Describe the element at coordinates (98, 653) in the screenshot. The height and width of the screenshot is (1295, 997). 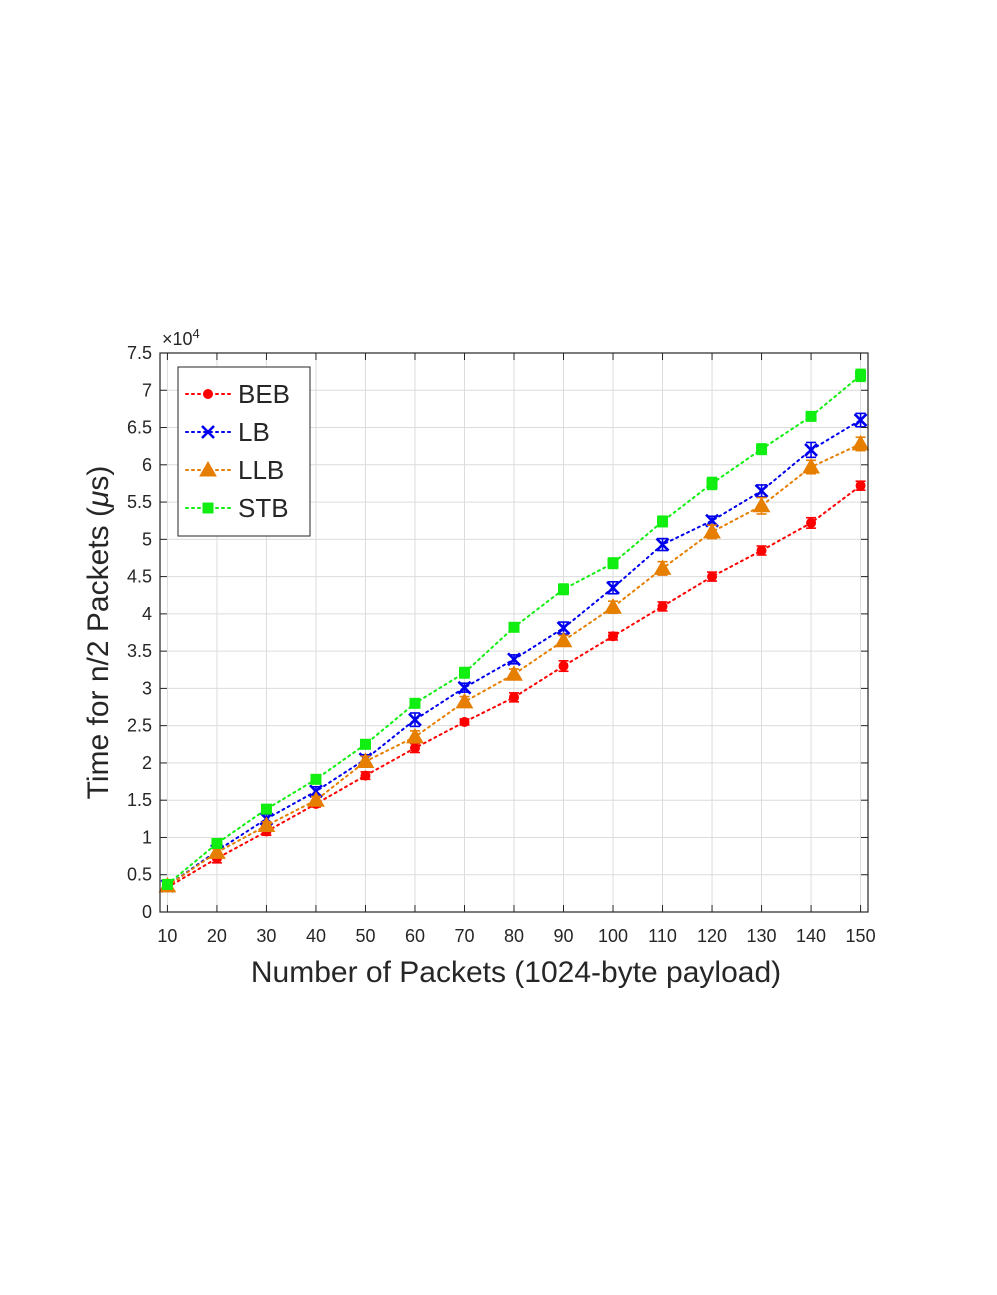
I see `y-axis-label-prefix: Time for n/2 Packets (` at that location.